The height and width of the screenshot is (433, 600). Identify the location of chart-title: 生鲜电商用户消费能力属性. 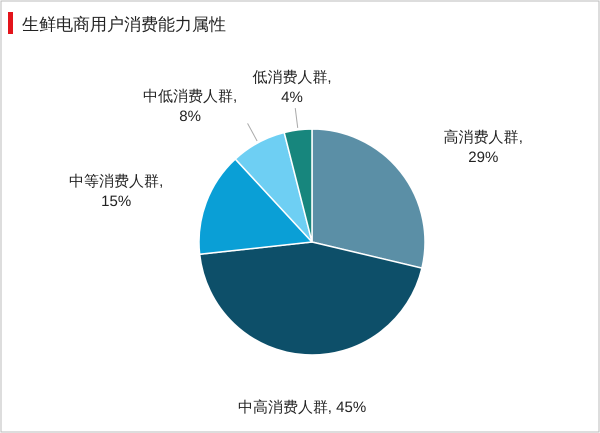
(124, 24).